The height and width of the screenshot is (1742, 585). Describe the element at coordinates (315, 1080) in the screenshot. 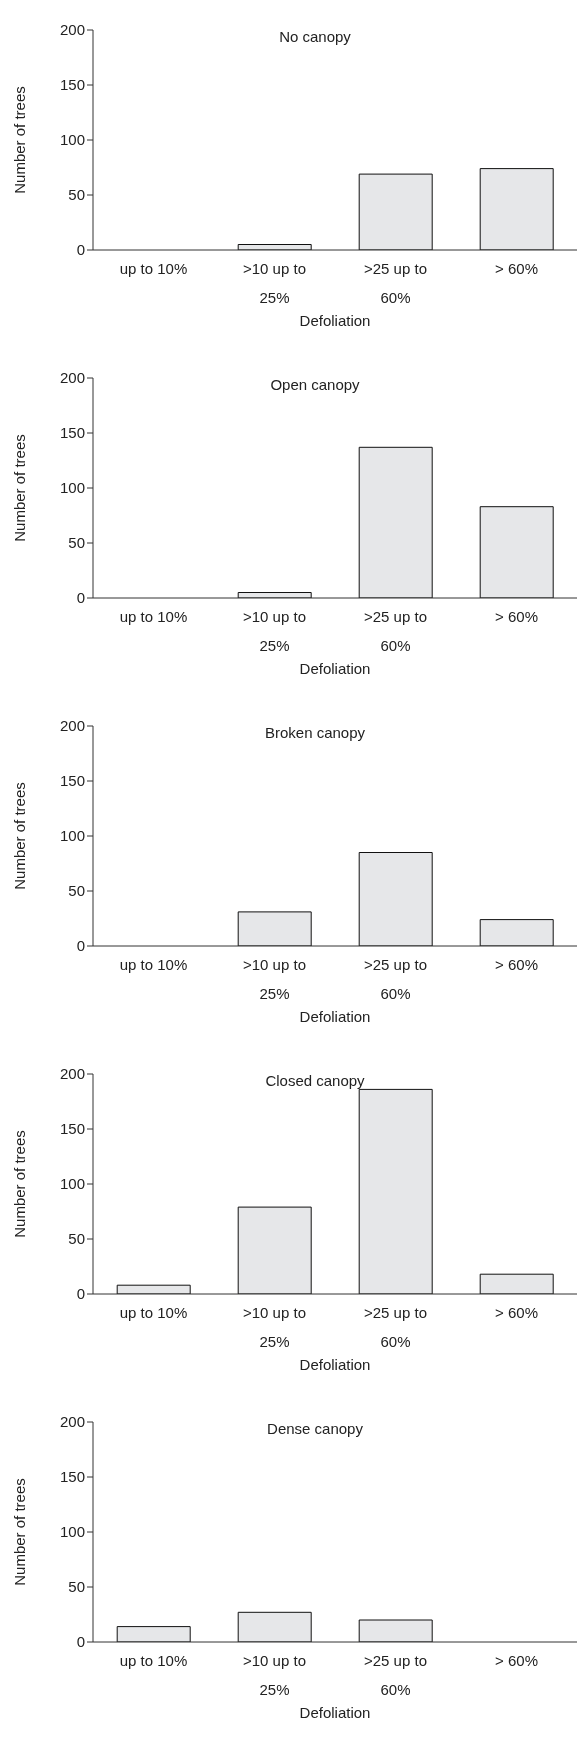

I see `chart-title: Closed canopy` at that location.